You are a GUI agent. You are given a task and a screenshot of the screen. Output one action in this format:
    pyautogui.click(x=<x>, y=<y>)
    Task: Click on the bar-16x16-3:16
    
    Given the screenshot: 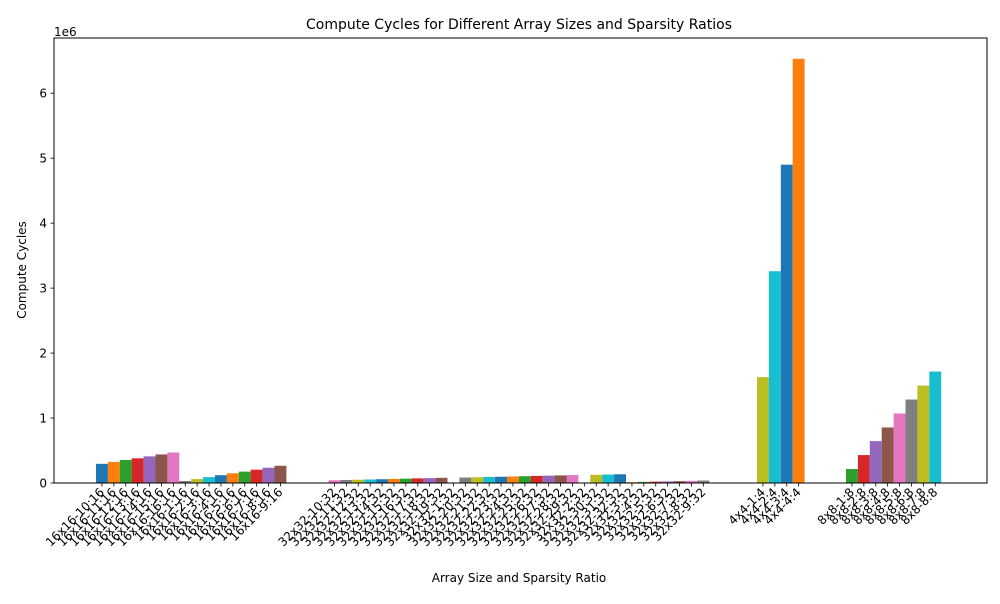 What is the action you would take?
    pyautogui.click(x=209, y=480)
    